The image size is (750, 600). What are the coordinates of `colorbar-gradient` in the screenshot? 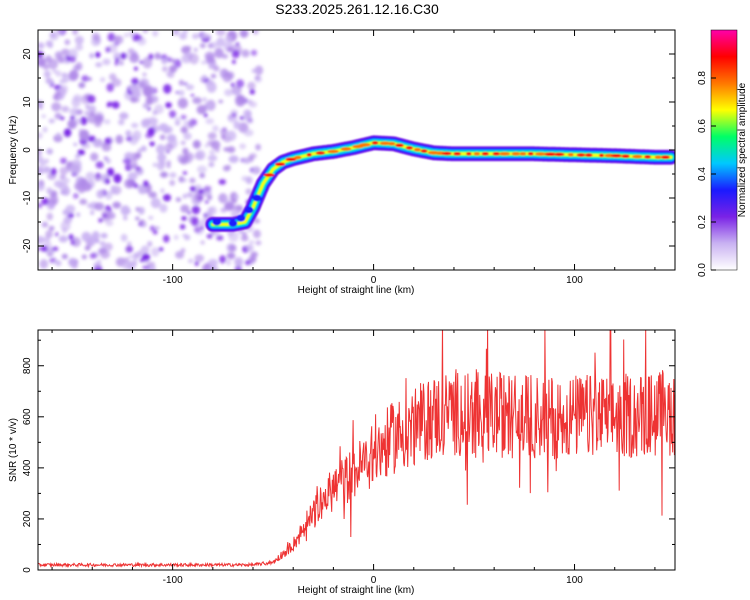 It's located at (724, 150).